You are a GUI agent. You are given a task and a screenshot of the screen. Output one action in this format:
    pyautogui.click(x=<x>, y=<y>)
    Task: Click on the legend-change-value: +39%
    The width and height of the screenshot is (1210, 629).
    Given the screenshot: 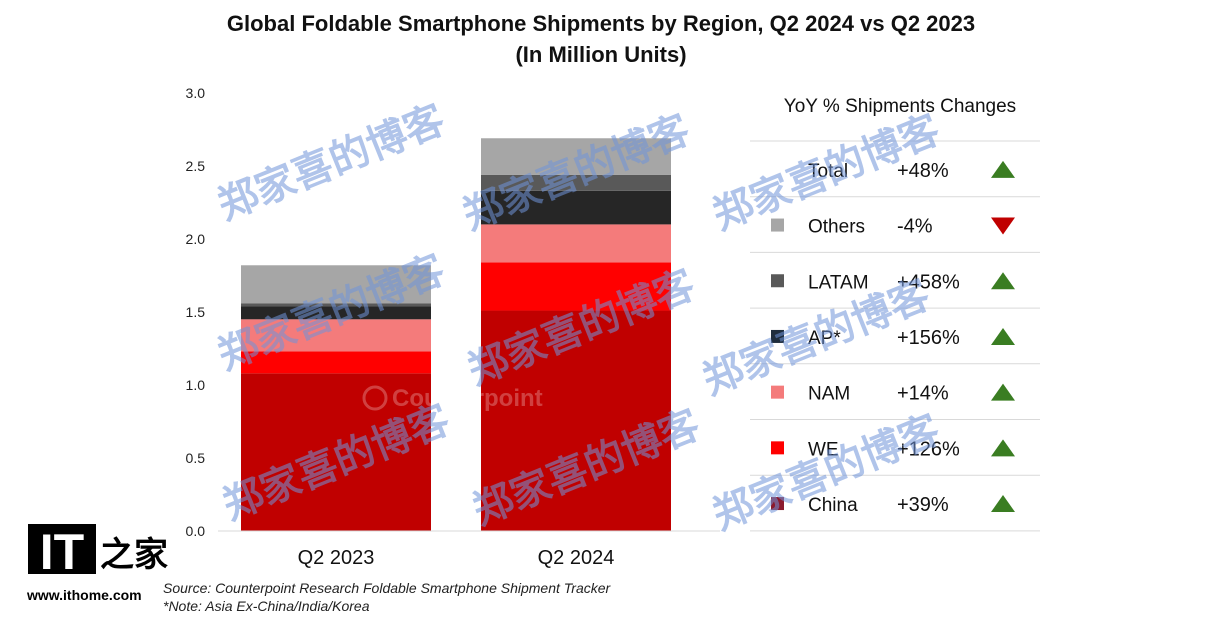 What is the action you would take?
    pyautogui.click(x=923, y=505)
    